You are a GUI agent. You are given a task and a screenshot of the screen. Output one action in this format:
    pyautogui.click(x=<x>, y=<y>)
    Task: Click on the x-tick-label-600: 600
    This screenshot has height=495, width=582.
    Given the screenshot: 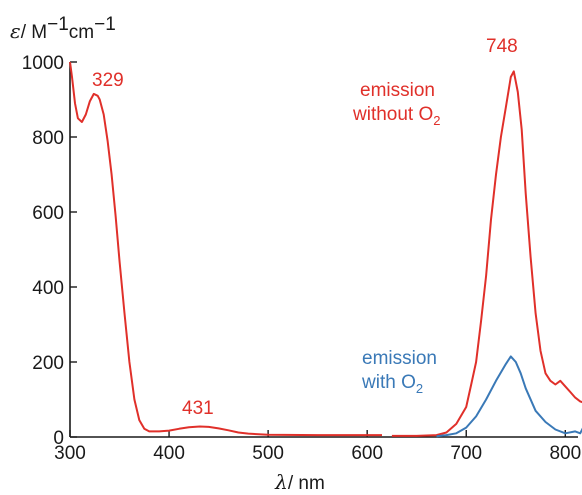 What is the action you would take?
    pyautogui.click(x=367, y=453)
    